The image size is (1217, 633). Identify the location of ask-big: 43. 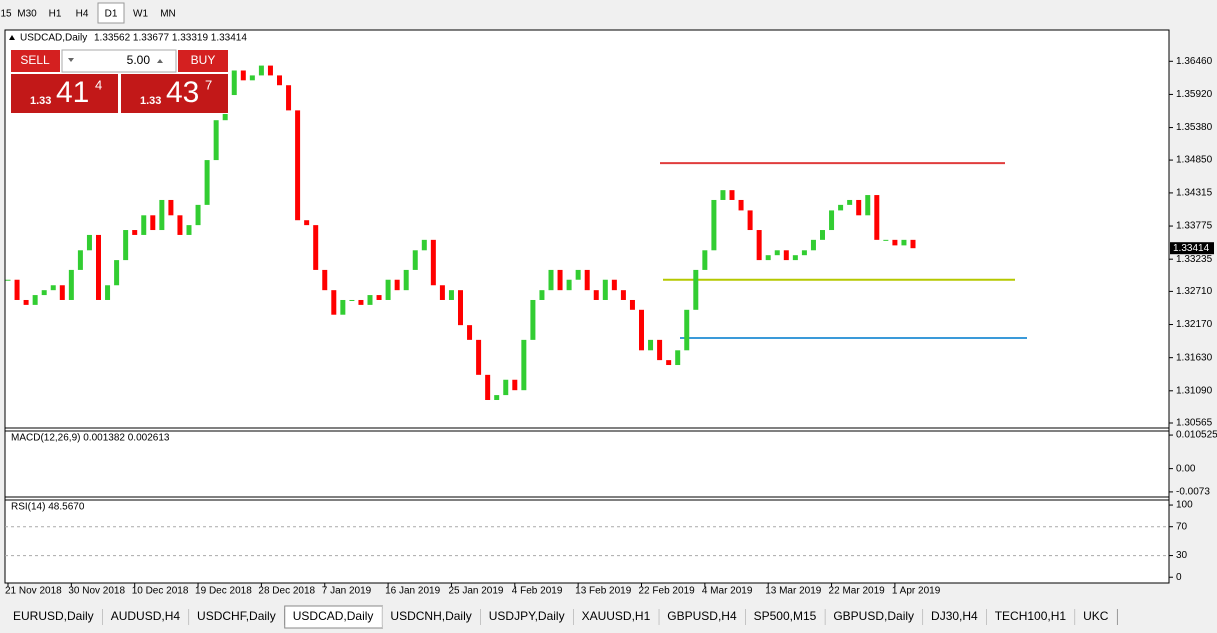
(182, 92).